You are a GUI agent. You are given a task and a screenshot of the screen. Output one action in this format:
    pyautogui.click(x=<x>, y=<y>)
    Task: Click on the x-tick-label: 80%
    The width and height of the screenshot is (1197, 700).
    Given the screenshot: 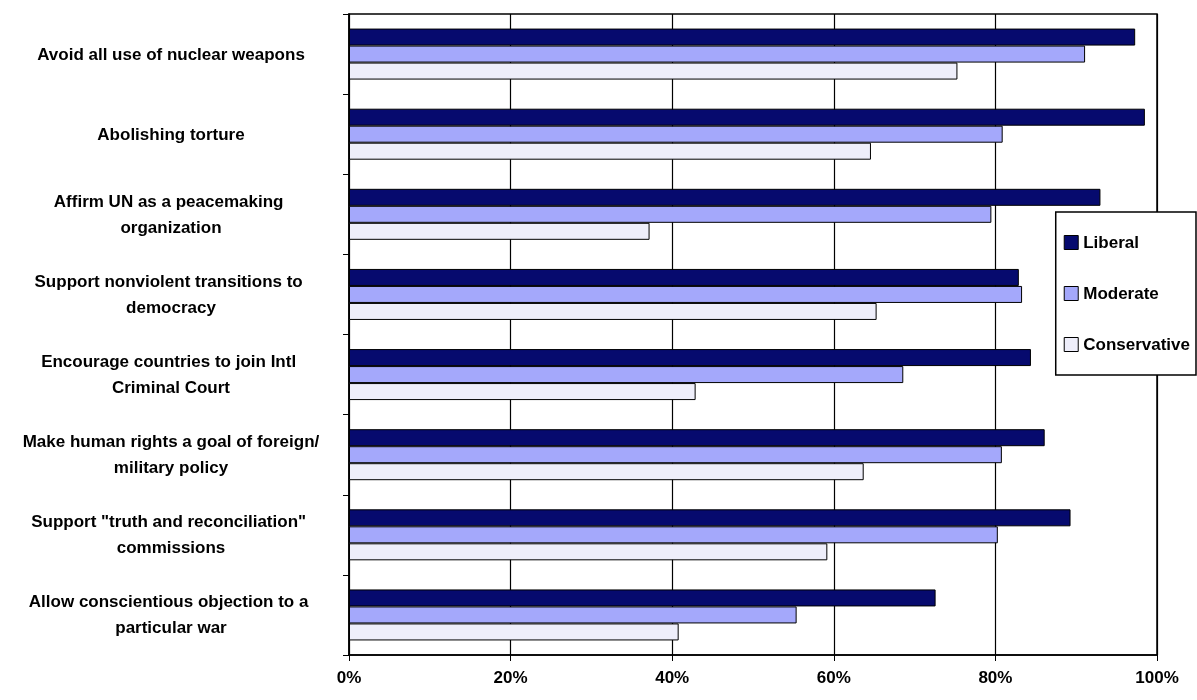 What is the action you would take?
    pyautogui.click(x=995, y=677)
    